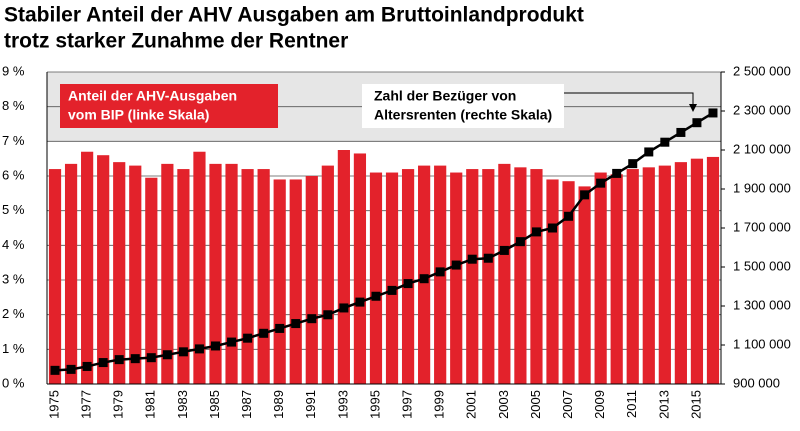 The height and width of the screenshot is (431, 800). What do you see at coordinates (86, 404) in the screenshot?
I see `x-tick-label: 1977` at bounding box center [86, 404].